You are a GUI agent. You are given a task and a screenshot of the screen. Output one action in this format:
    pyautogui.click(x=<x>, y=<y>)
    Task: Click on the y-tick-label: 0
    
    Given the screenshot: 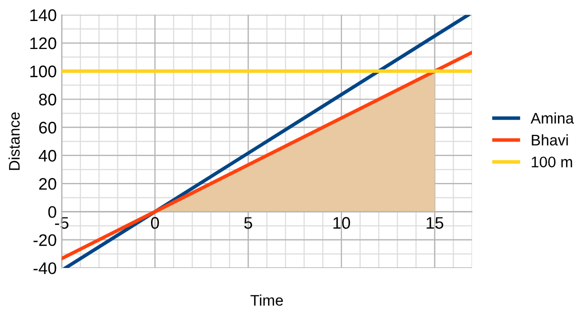 What is the action you would take?
    pyautogui.click(x=52, y=212)
    